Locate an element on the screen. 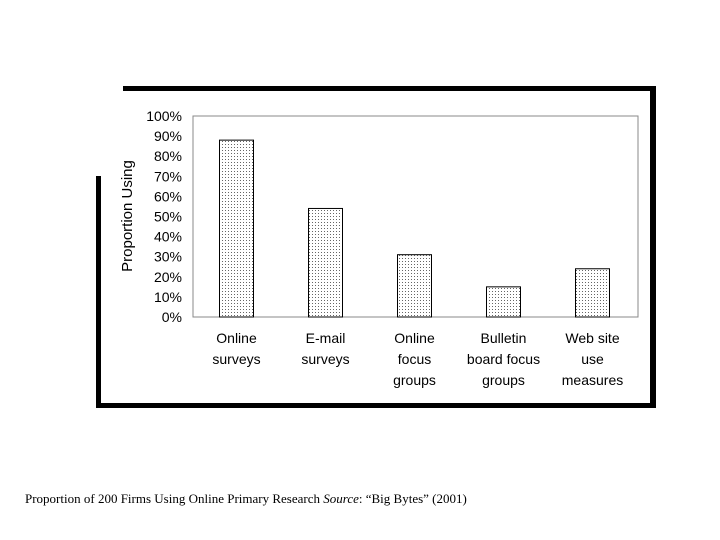 The height and width of the screenshot is (540, 720). x-category-label: use is located at coordinates (592, 359).